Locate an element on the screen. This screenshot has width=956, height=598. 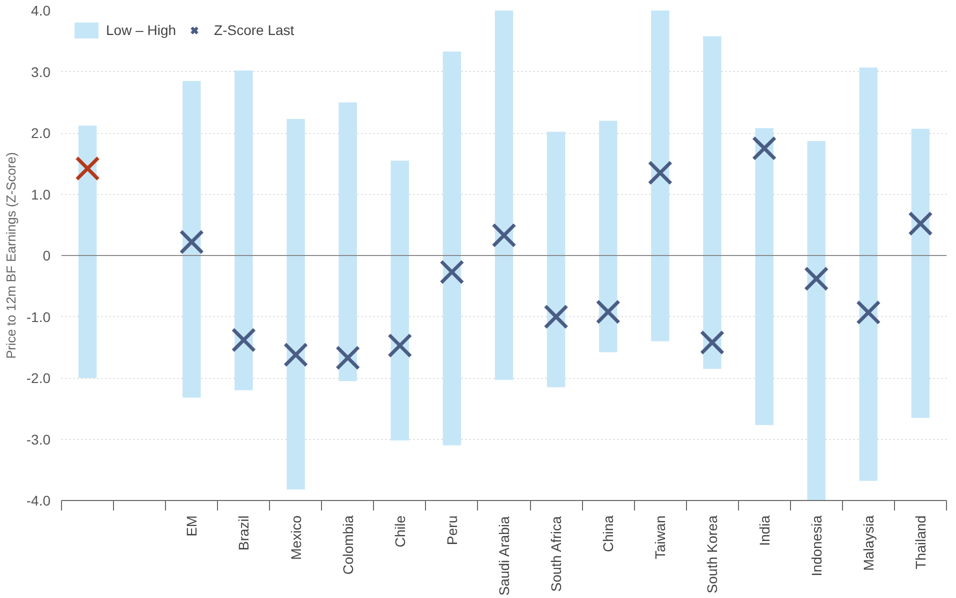
y-tick-label: 3.0 is located at coordinates (41, 72).